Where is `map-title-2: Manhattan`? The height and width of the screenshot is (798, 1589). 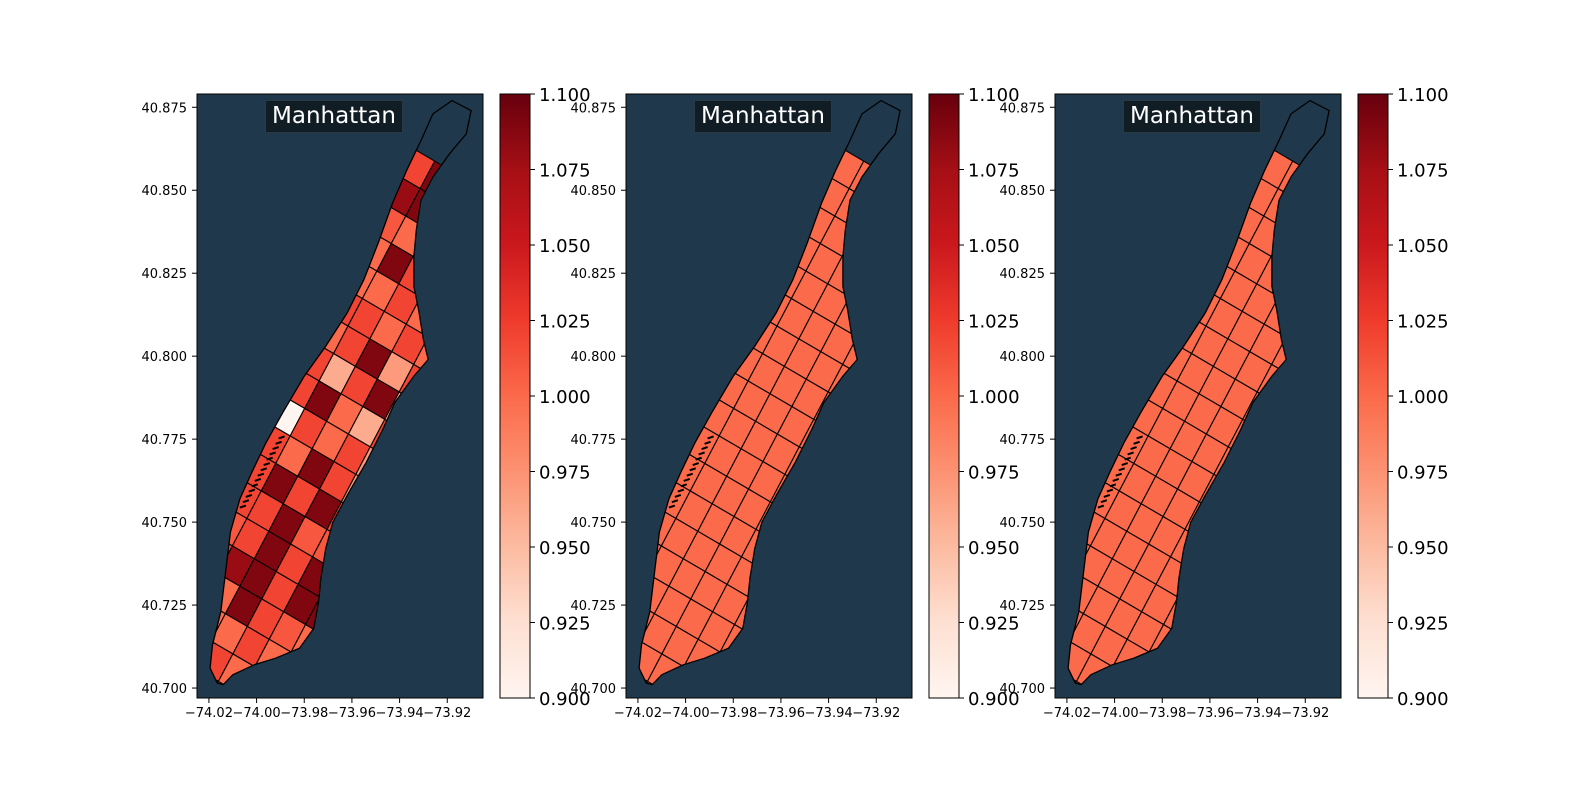 map-title-2: Manhattan is located at coordinates (763, 116).